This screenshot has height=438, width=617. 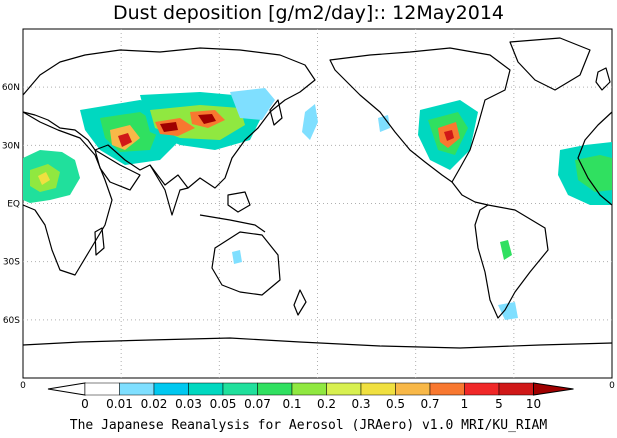 I want to click on legend-tick-label: 0.2, so click(x=326, y=404).